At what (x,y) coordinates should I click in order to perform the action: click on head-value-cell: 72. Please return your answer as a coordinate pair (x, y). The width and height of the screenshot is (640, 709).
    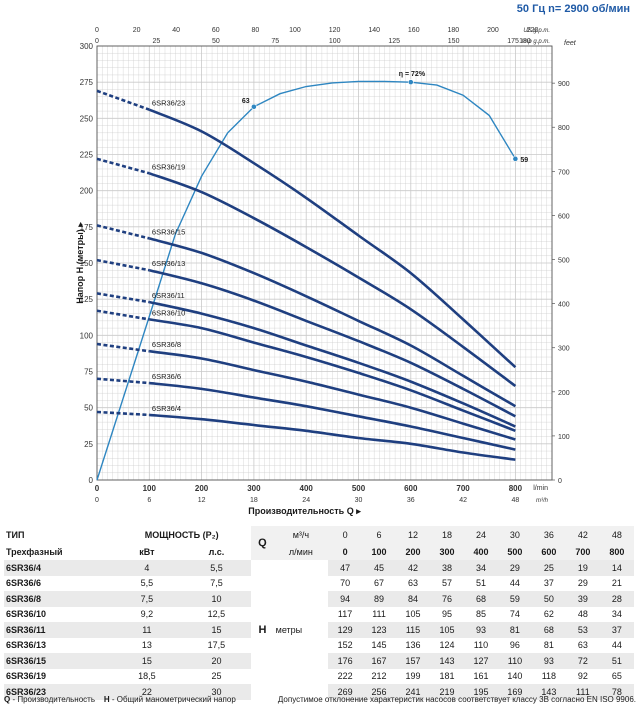
    Looking at the image, I should click on (582, 661).